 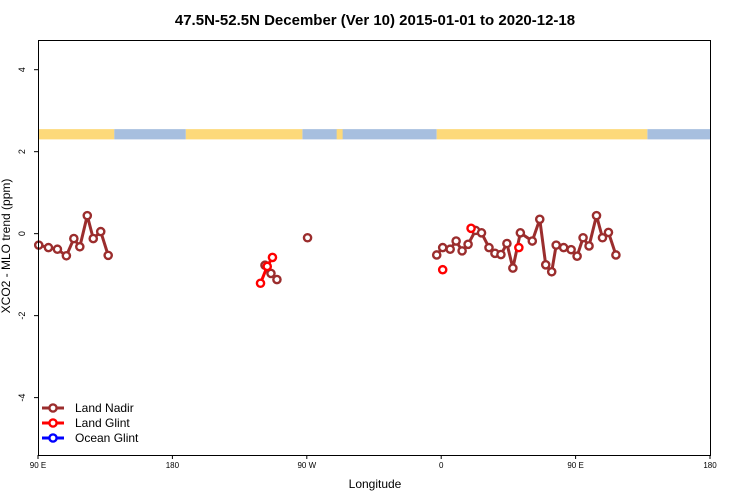 I want to click on y-tick-label: 2, so click(x=22, y=151).